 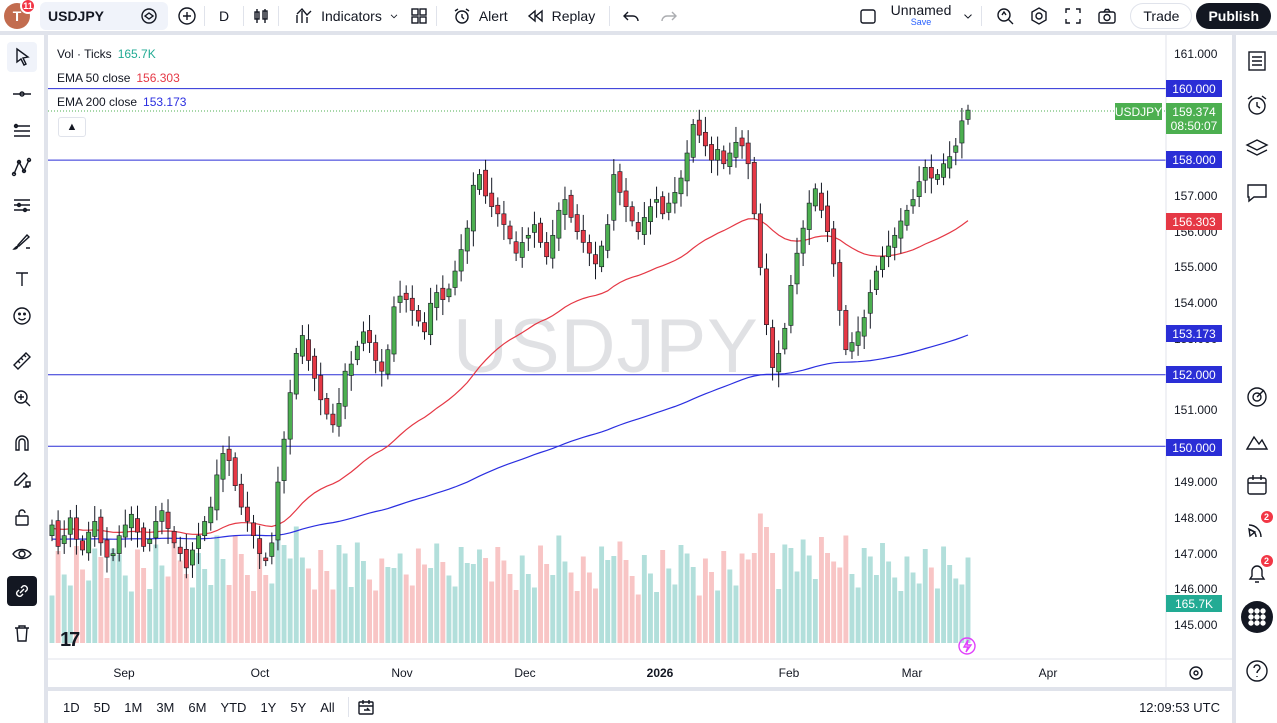 I want to click on axis-settings-icon, so click(x=1197, y=674).